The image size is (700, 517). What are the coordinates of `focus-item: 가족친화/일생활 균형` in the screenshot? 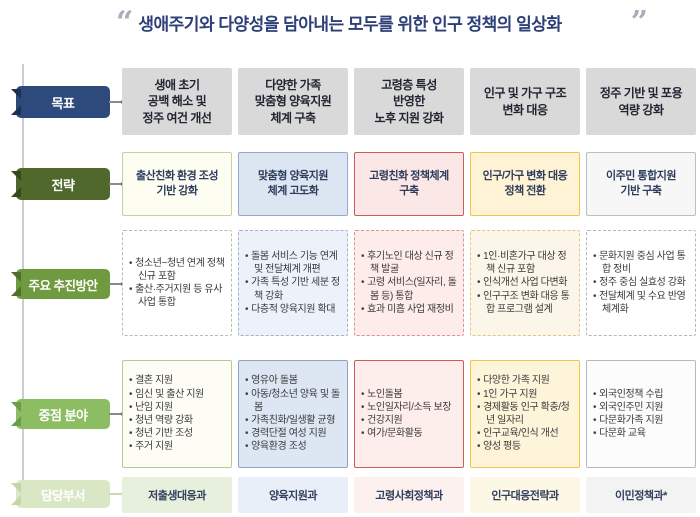 It's located at (294, 420).